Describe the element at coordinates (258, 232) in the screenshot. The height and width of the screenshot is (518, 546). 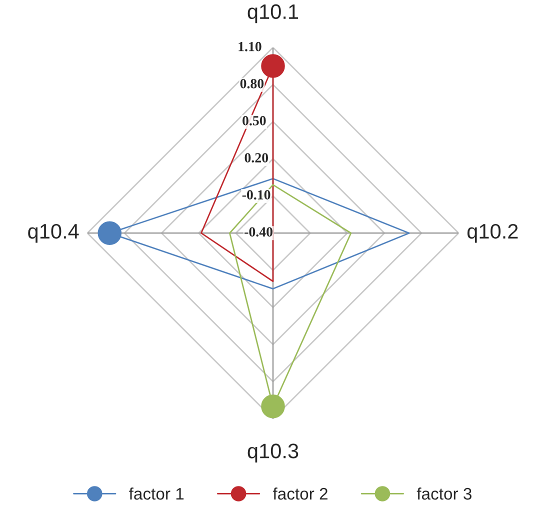
I see `y-tick-label: -0.40` at that location.